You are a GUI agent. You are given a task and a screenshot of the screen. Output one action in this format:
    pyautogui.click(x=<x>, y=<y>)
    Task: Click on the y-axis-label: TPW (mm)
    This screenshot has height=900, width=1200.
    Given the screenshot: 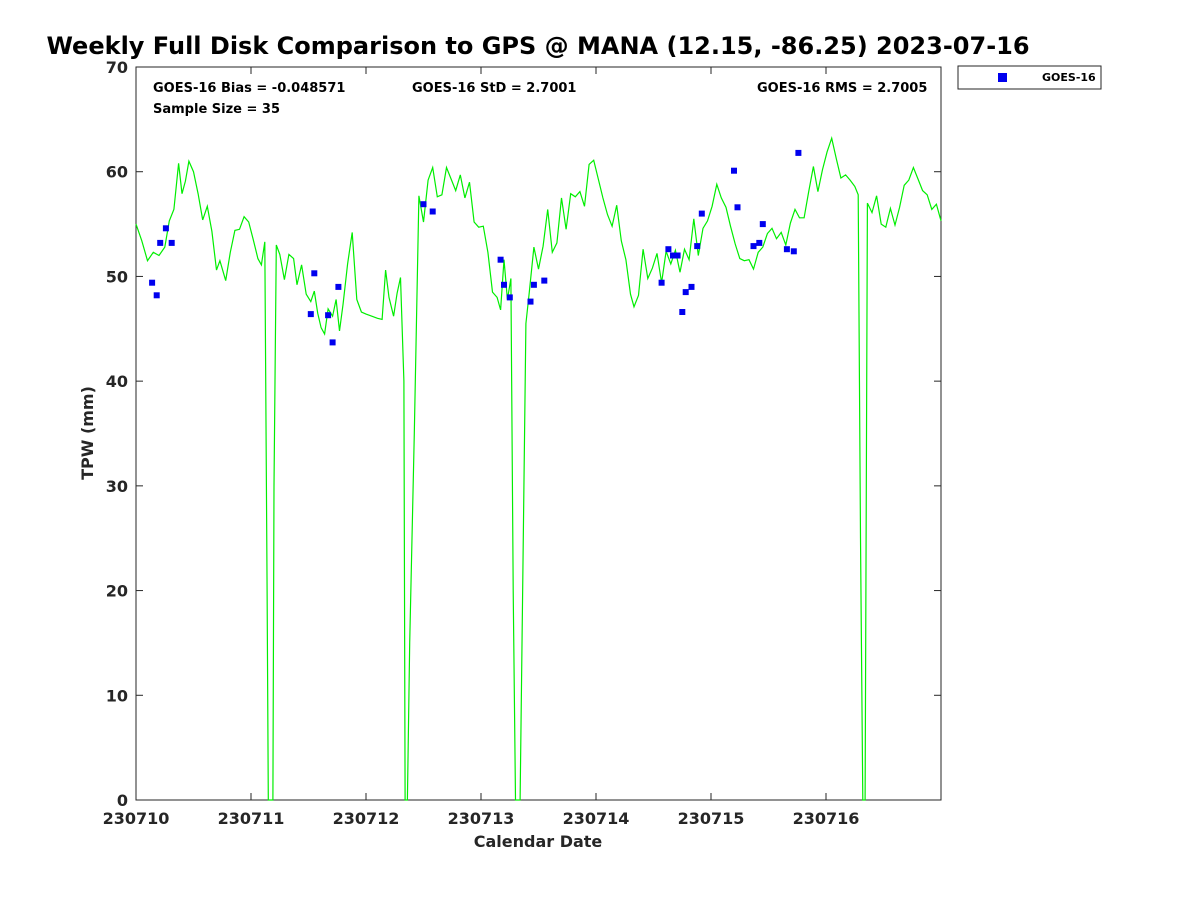 What is the action you would take?
    pyautogui.click(x=87, y=433)
    